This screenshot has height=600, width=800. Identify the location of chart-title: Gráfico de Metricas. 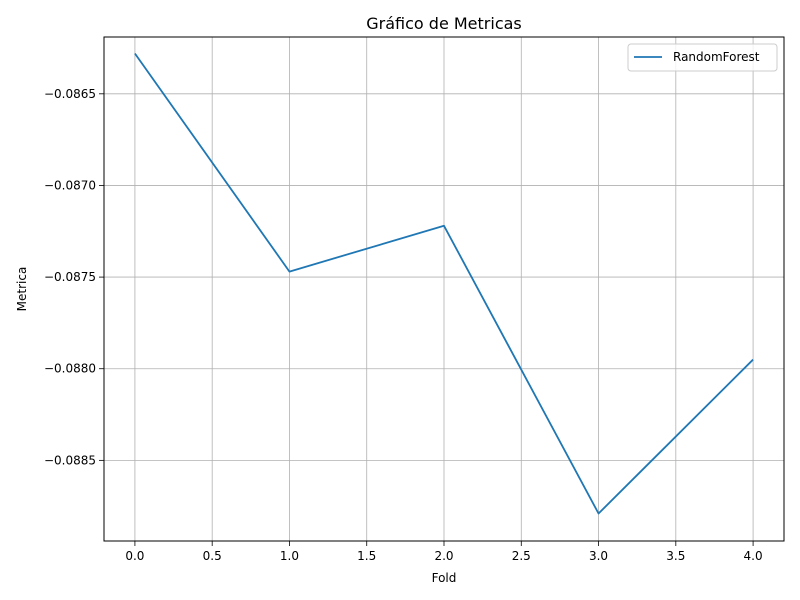
(444, 23).